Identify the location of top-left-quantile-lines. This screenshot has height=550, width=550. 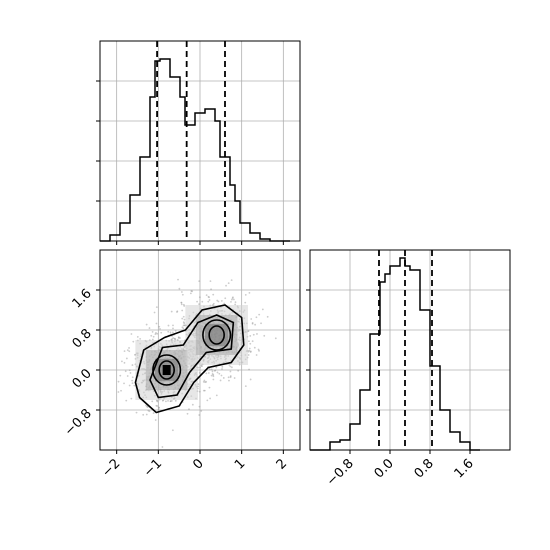
(191, 141).